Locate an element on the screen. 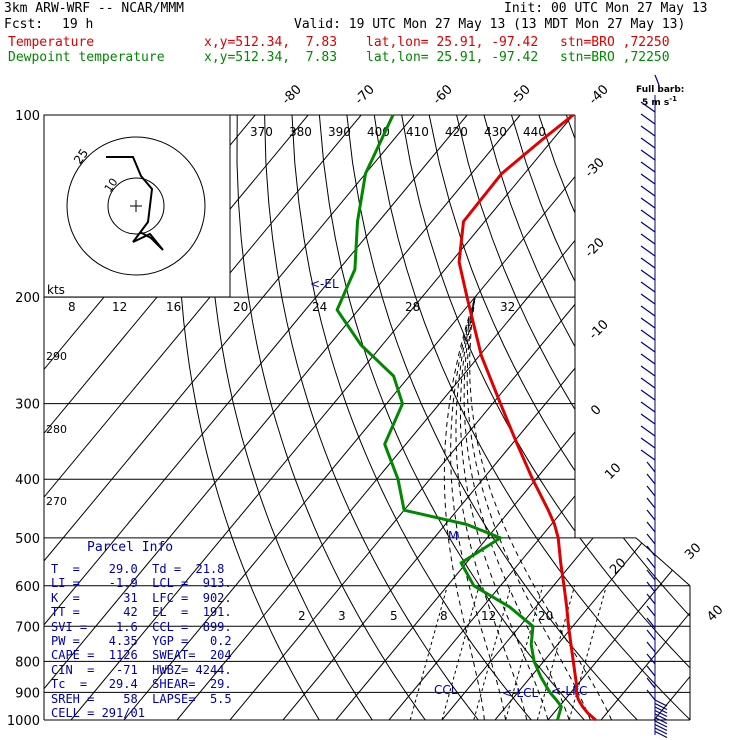  isotherm-label-top: -40 is located at coordinates (599, 95).